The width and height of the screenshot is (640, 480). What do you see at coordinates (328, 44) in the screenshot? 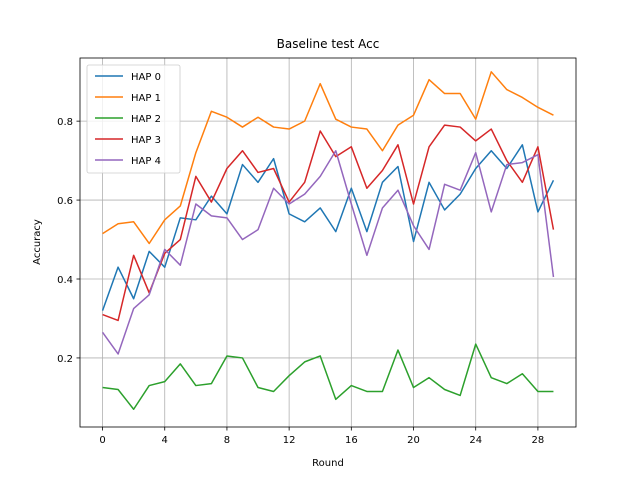
I see `chart-title: Baseline test Acc` at bounding box center [328, 44].